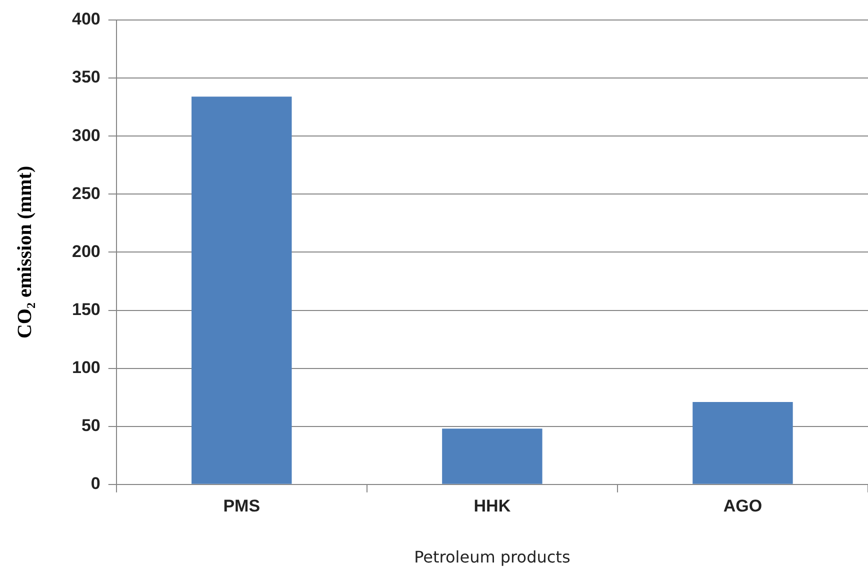  What do you see at coordinates (492, 557) in the screenshot?
I see `x-axis-title: Petroleum products` at bounding box center [492, 557].